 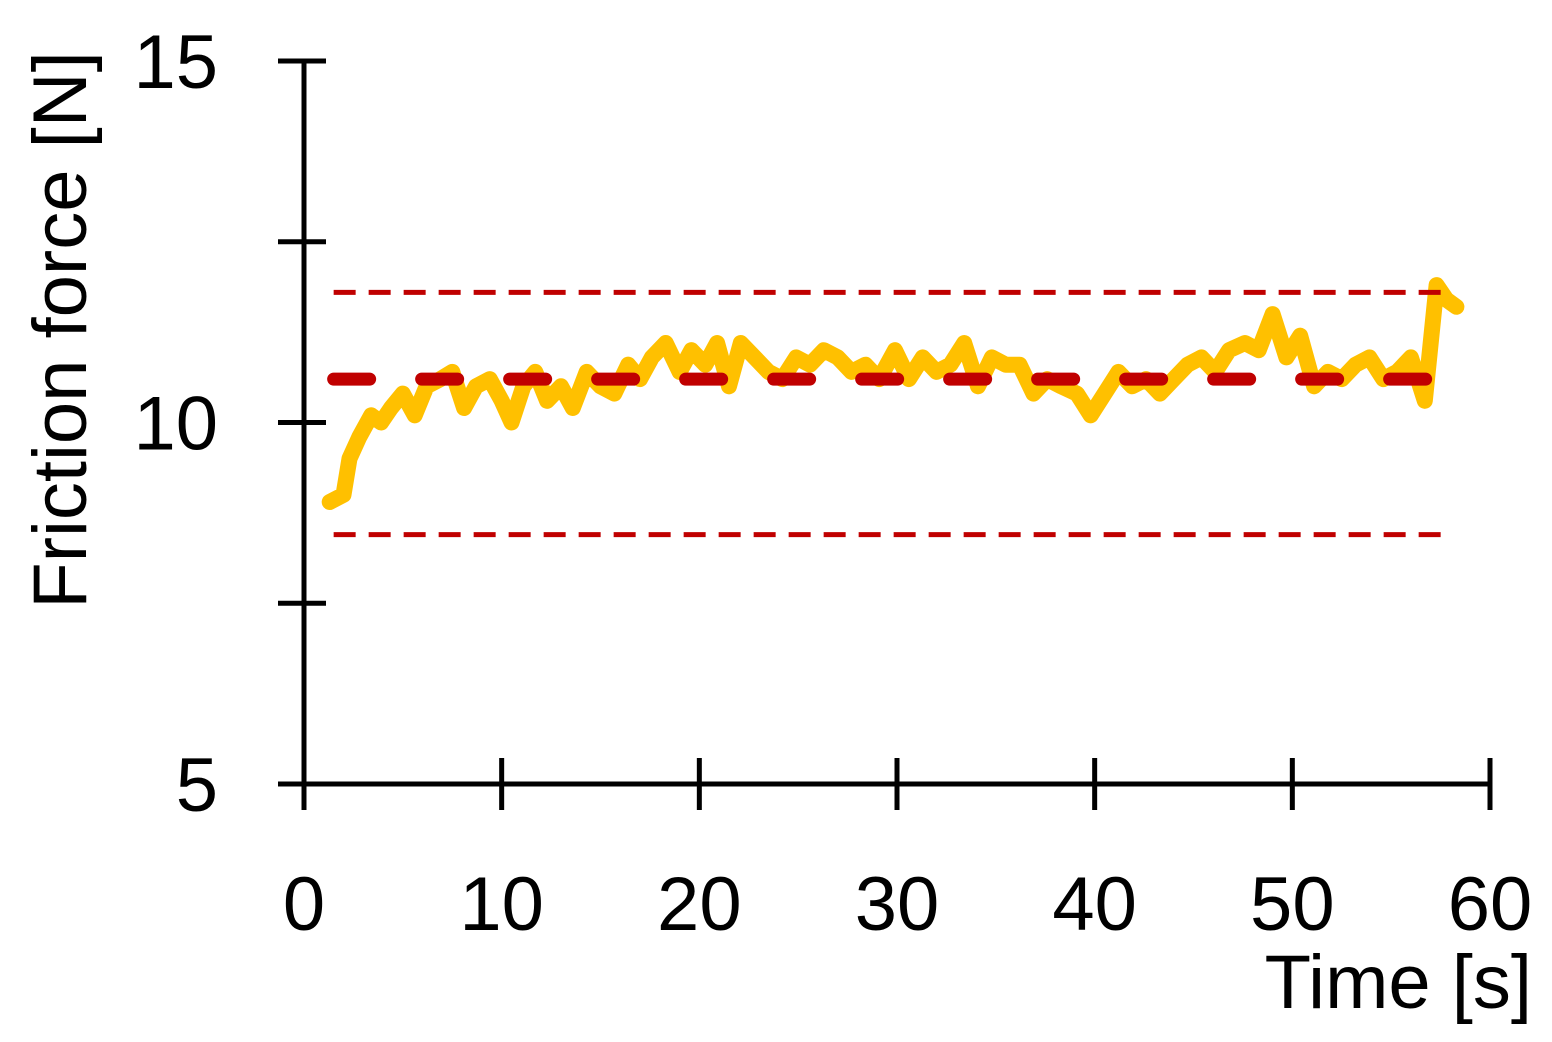 I want to click on x-tick-label: 50, so click(x=1292, y=904).